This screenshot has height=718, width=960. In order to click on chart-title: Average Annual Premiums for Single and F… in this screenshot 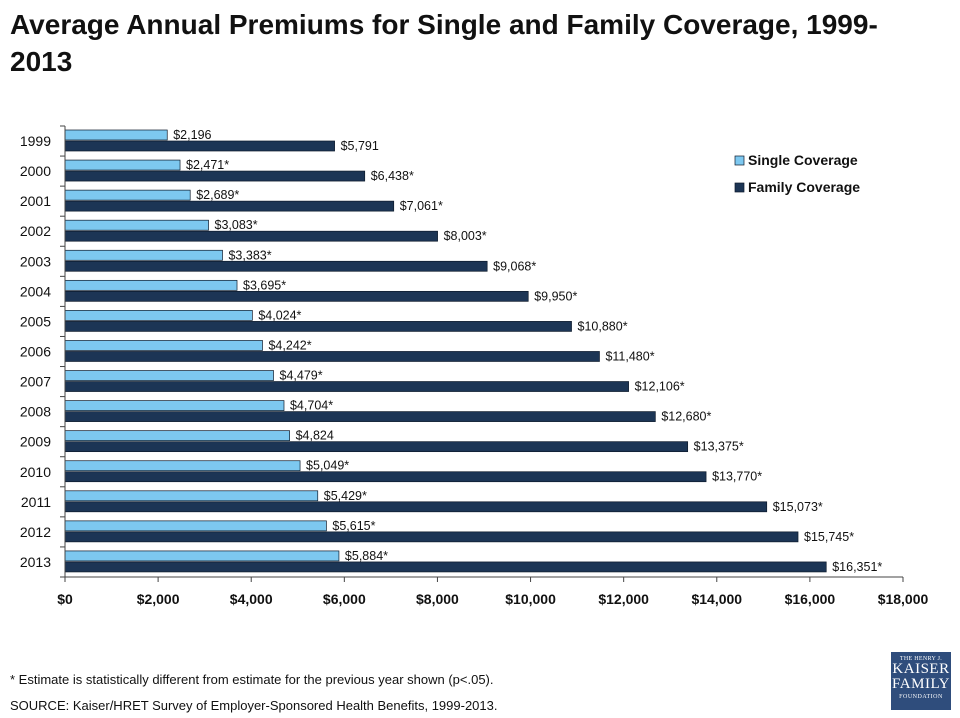, I will do `click(444, 43)`.